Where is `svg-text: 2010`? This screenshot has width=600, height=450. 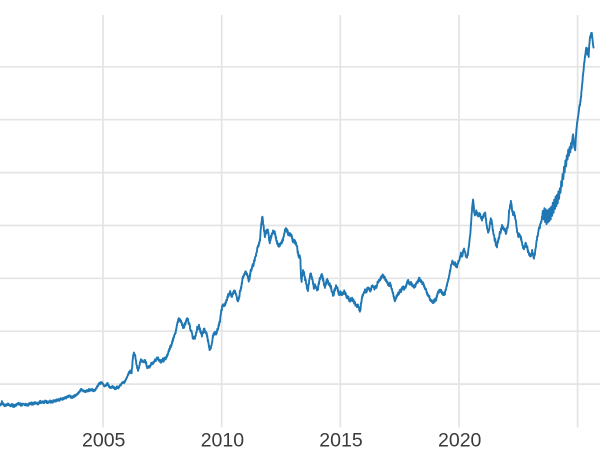 svg-text: 2010 is located at coordinates (223, 440).